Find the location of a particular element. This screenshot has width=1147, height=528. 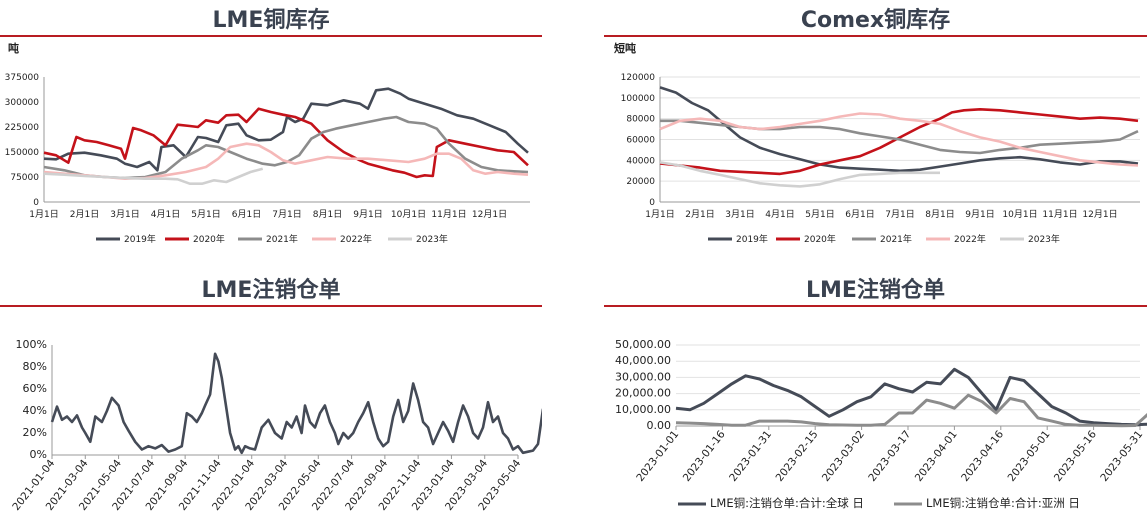

lme-cancelled-ratio-title: LME注销仓单 is located at coordinates (271, 290).